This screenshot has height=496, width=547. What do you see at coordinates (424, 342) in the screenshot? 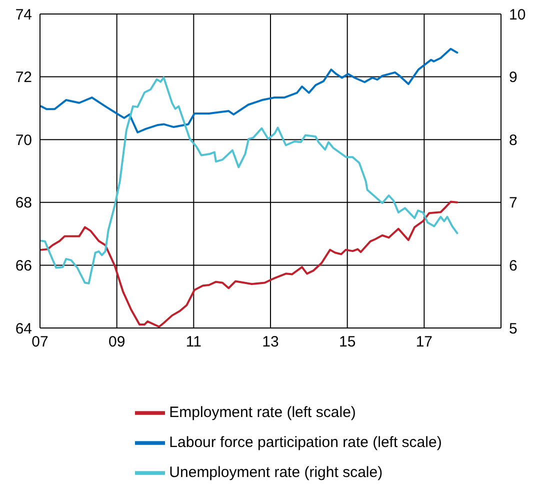
I see `x-tick-label: 17` at bounding box center [424, 342].